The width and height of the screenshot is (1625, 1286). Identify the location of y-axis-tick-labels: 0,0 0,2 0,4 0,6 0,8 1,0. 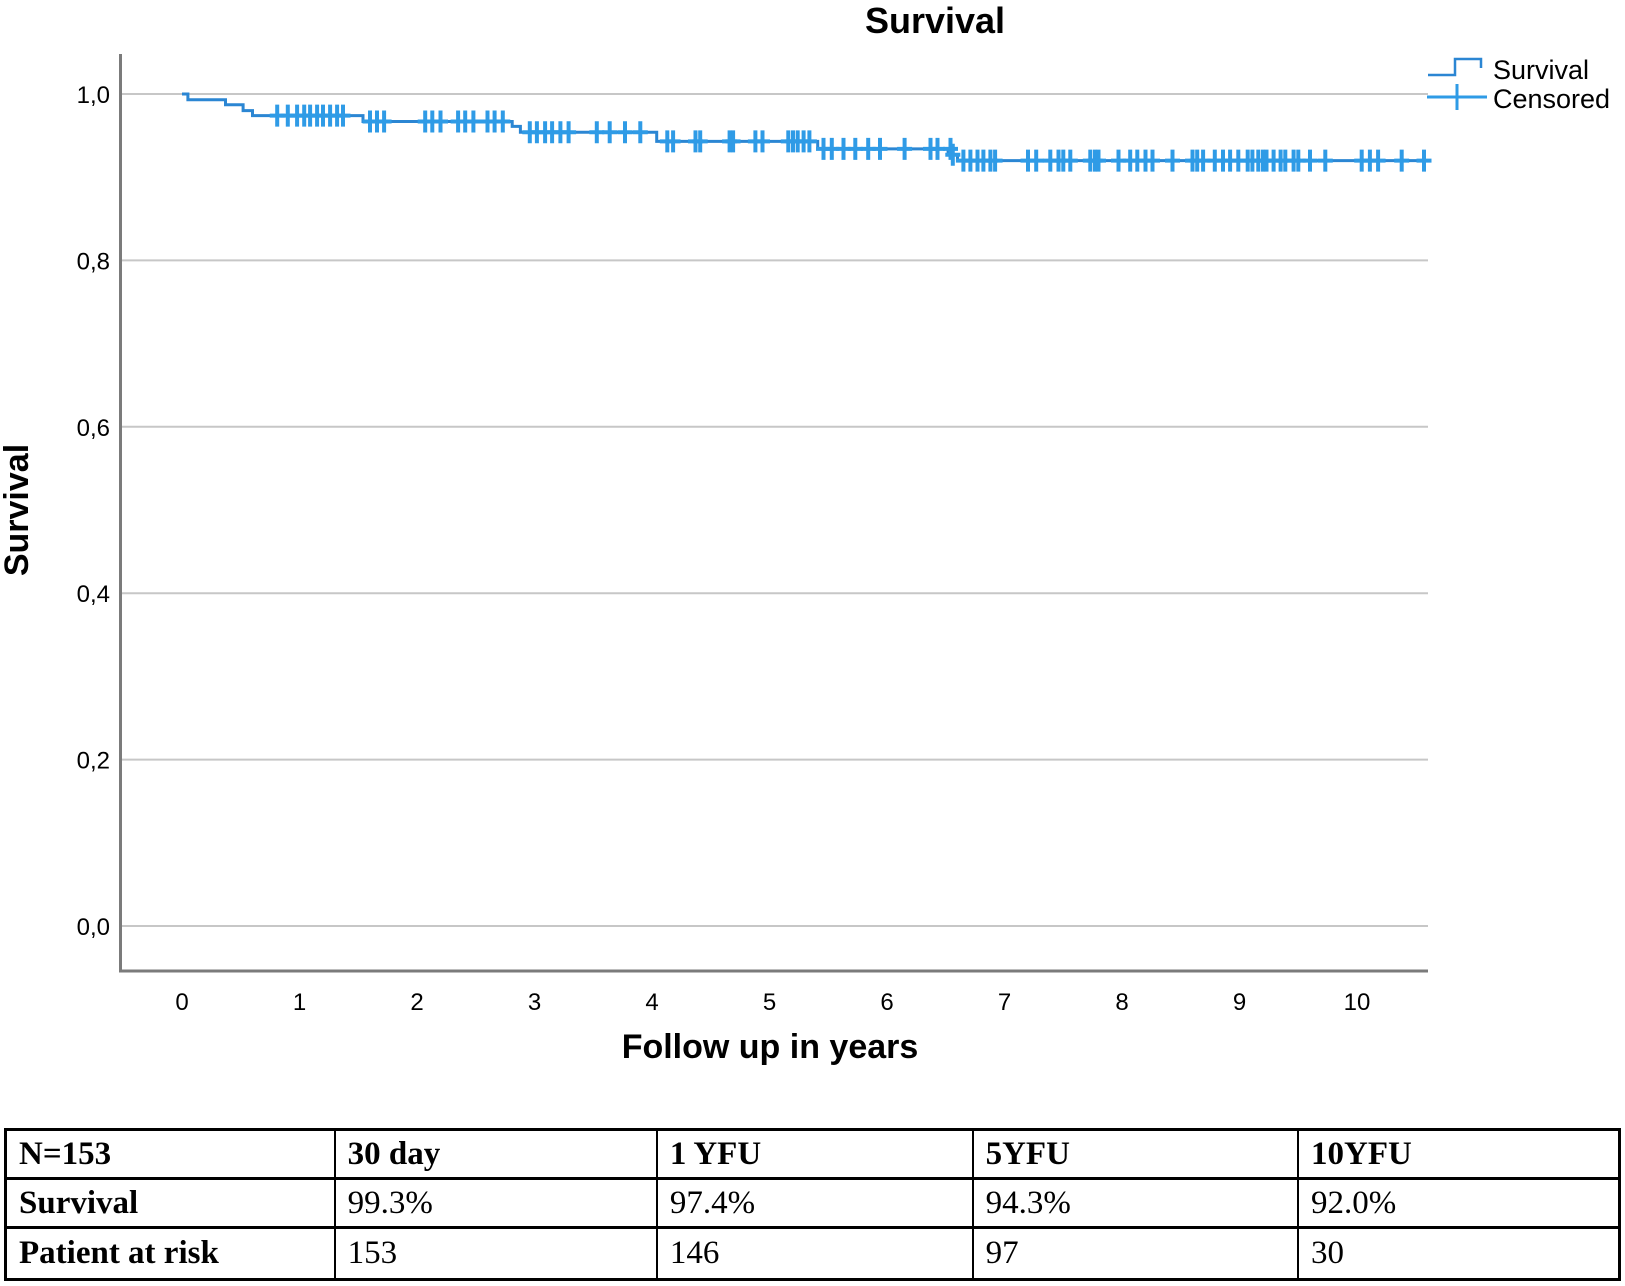
(93, 511).